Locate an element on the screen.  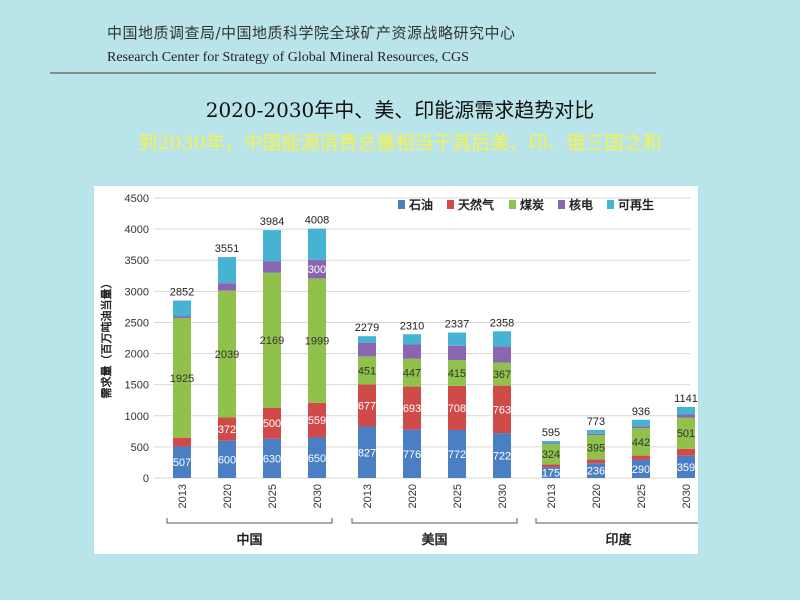
total-label: 4008 is located at coordinates (317, 221).